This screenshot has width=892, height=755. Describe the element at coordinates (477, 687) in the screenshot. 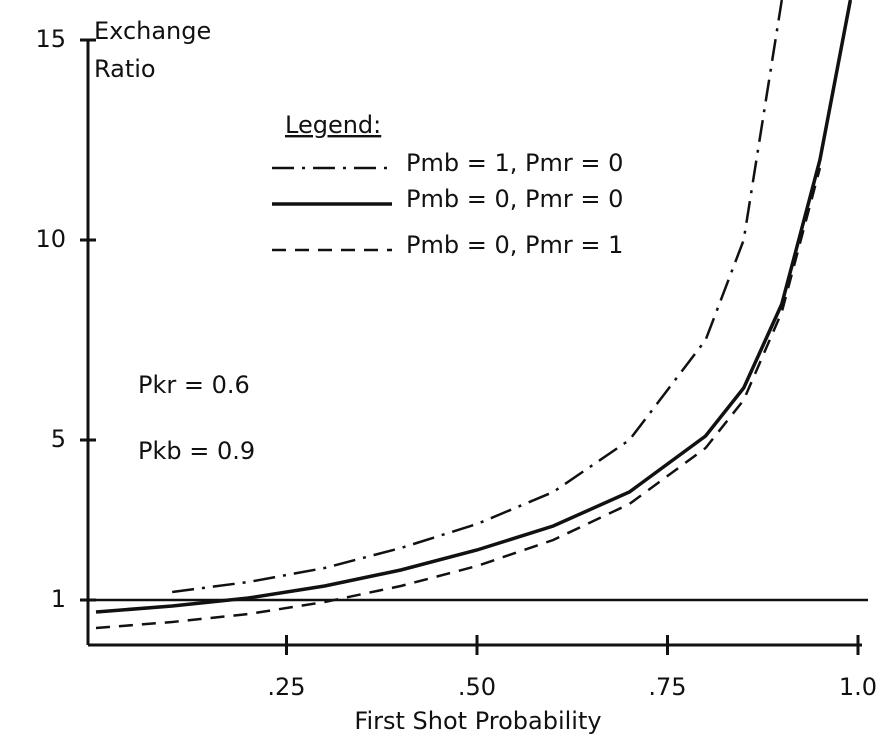

I see `x-tick-label: .50` at that location.